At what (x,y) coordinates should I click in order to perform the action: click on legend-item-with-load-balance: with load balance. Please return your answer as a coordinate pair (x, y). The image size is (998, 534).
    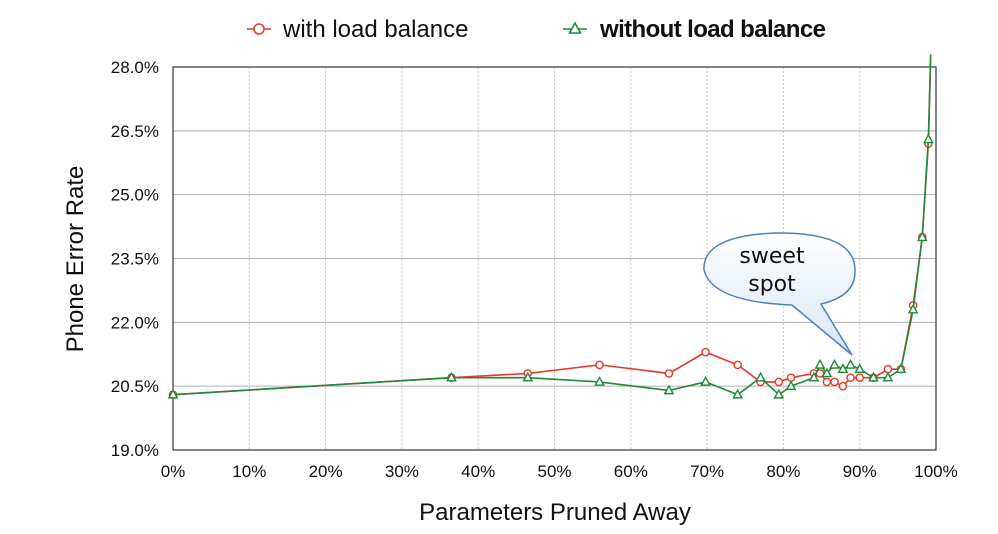
    Looking at the image, I should click on (357, 29).